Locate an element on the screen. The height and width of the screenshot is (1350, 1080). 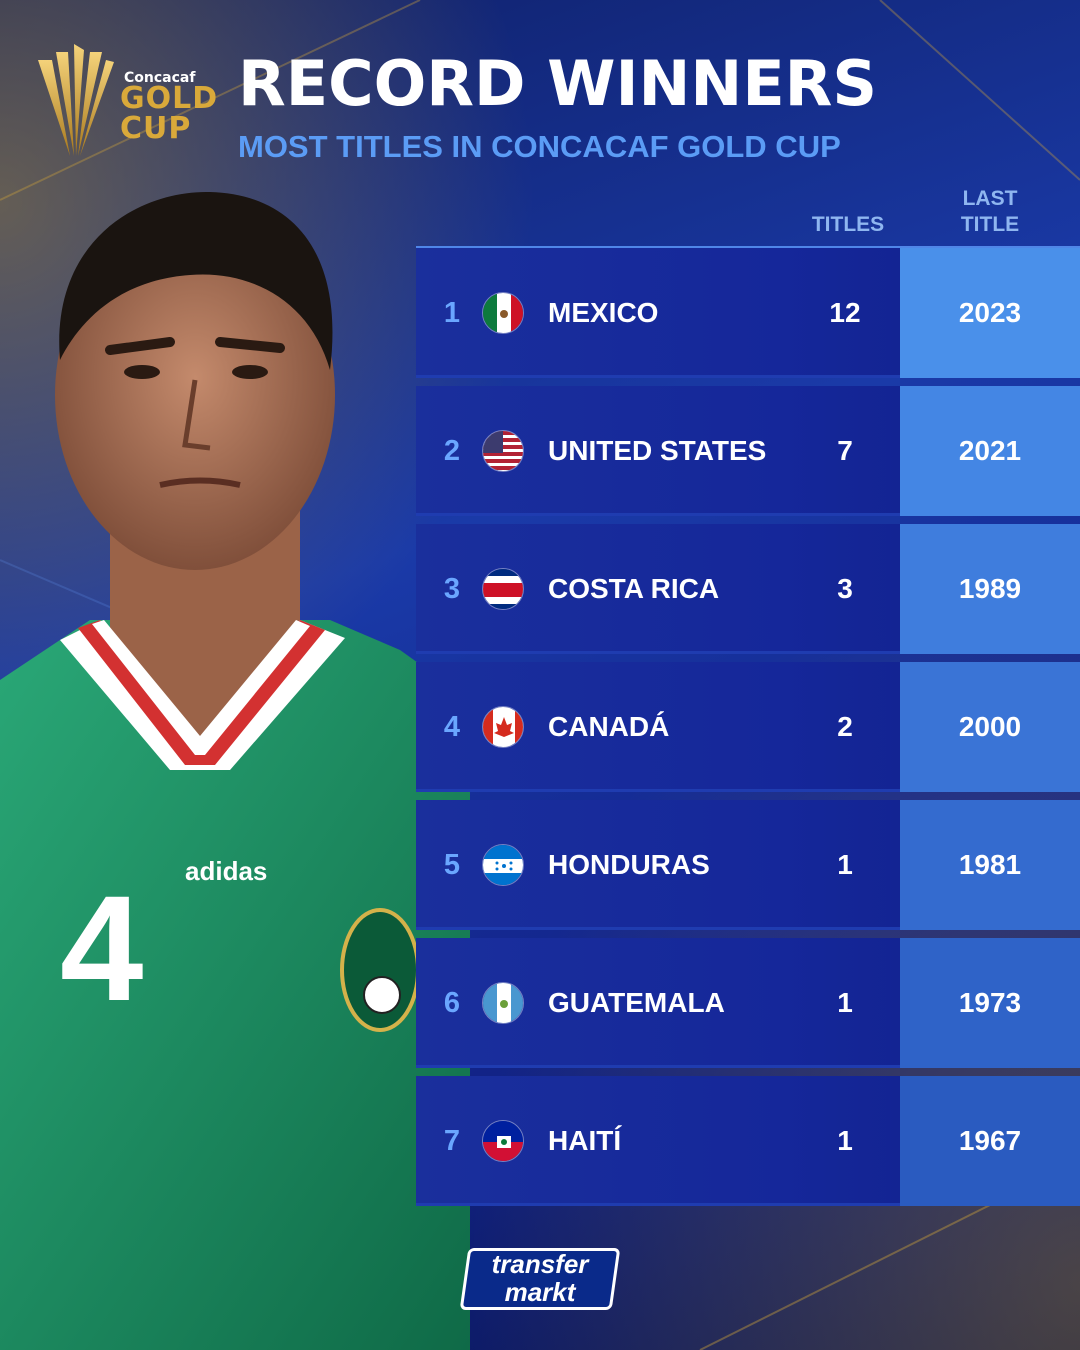
last-title-year: 1981 is located at coordinates (990, 864).